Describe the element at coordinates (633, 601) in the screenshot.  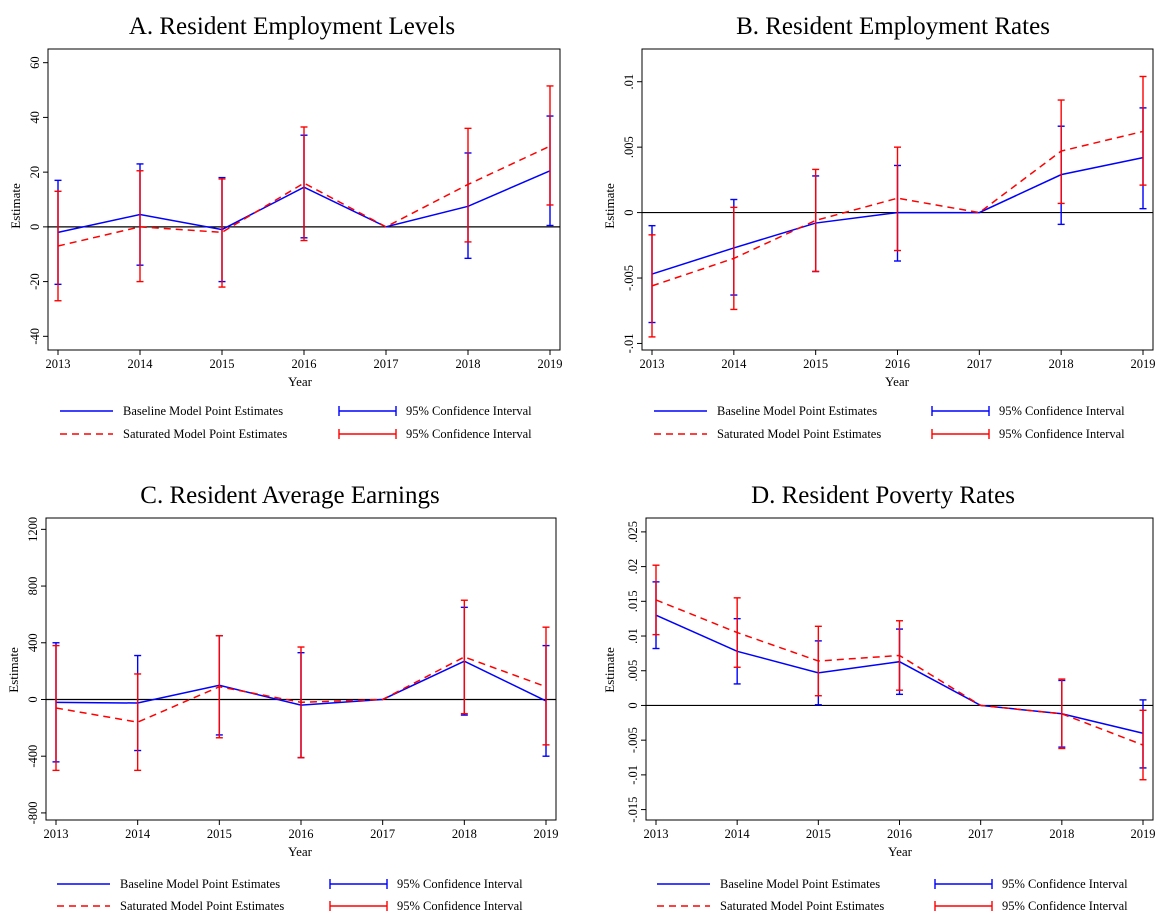
I see `y-tick-label: .015` at that location.